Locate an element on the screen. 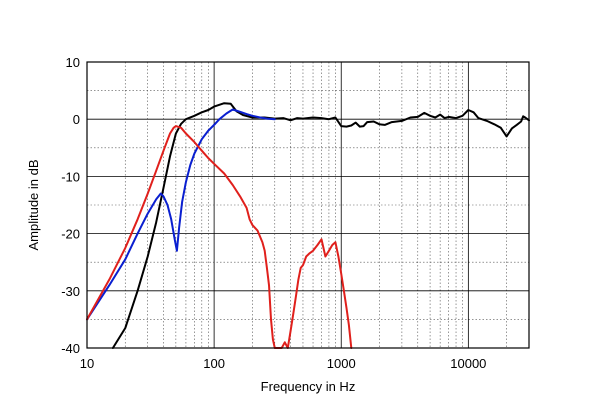 The image size is (600, 412). x-tick-label: 1000 is located at coordinates (341, 363).